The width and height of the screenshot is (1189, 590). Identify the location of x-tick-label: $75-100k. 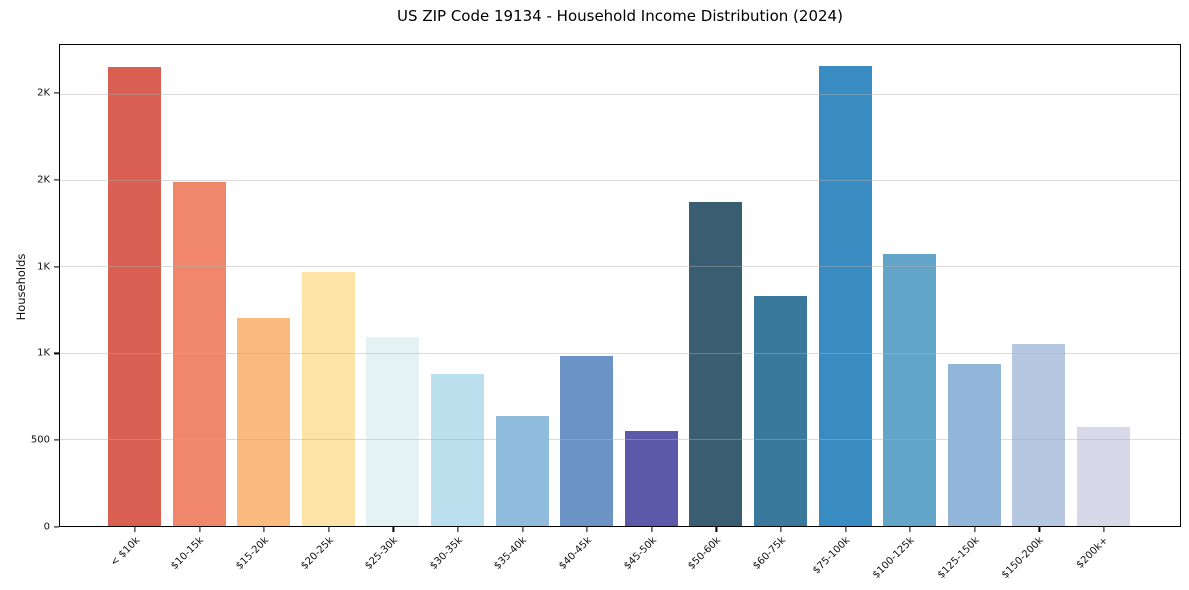
(831, 556).